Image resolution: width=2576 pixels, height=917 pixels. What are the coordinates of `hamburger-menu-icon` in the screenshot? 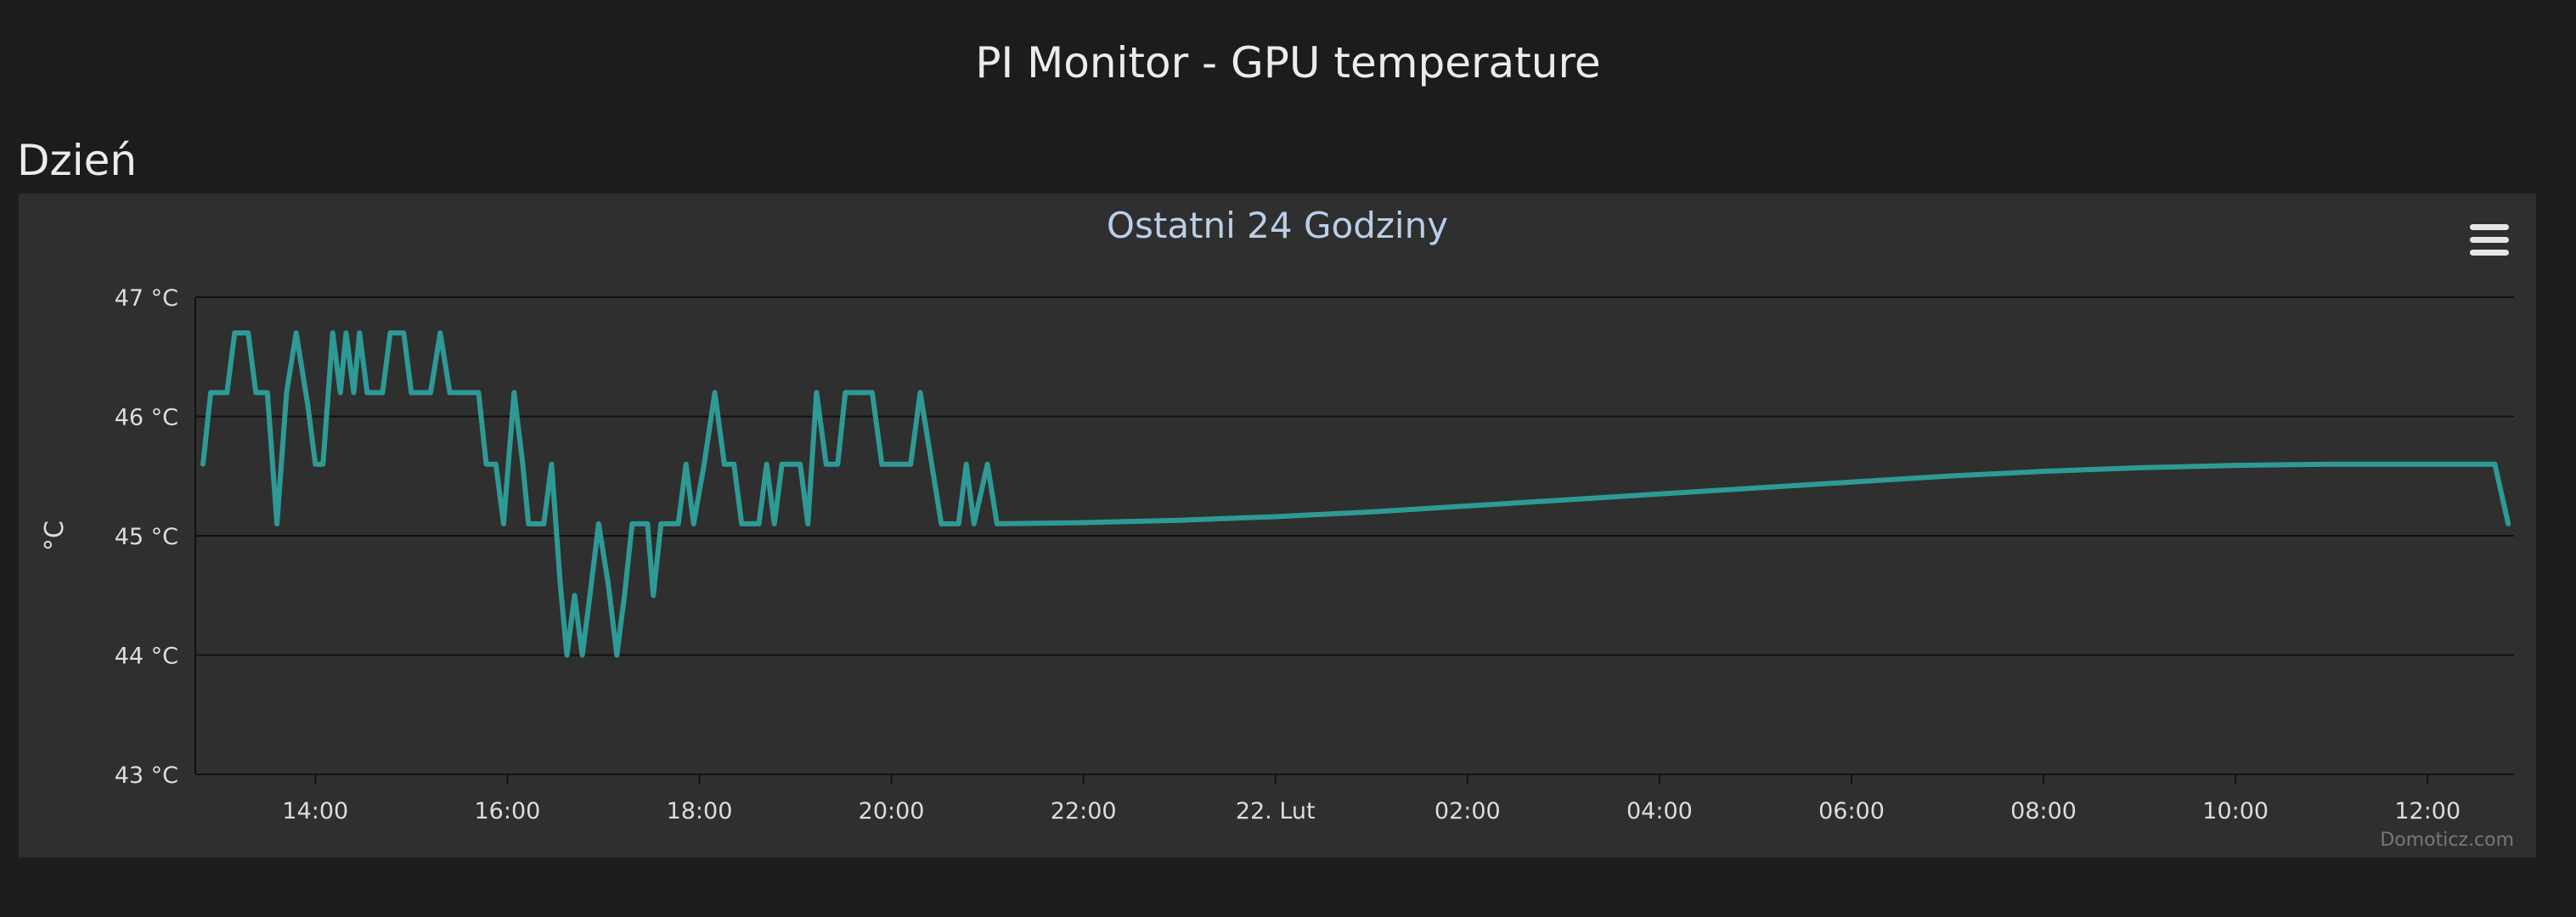 It's located at (2489, 240).